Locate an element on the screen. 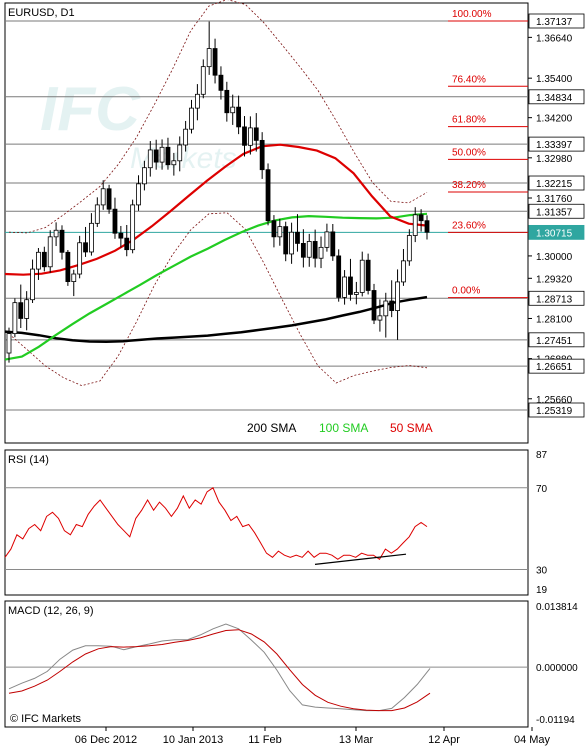 This screenshot has width=585, height=748. price-level-label: 1.33397 is located at coordinates (554, 145).